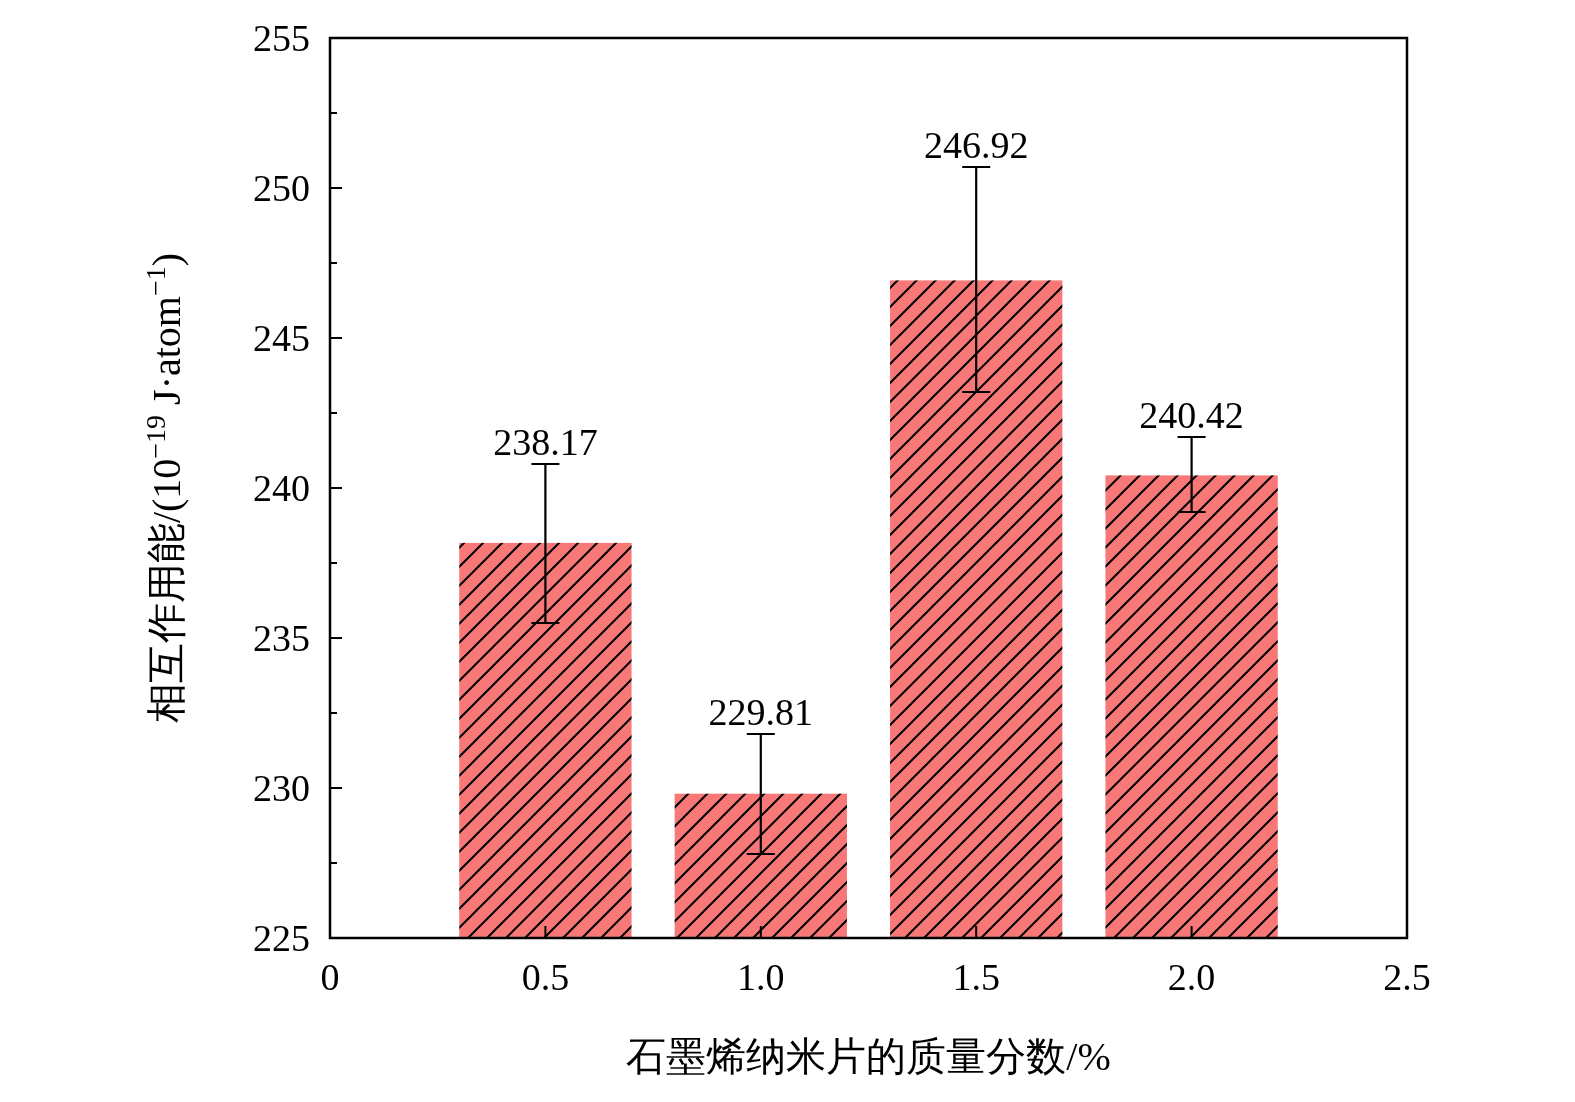 The image size is (1575, 1102). Describe the element at coordinates (330, 977) in the screenshot. I see `x-tick-label: 0` at that location.